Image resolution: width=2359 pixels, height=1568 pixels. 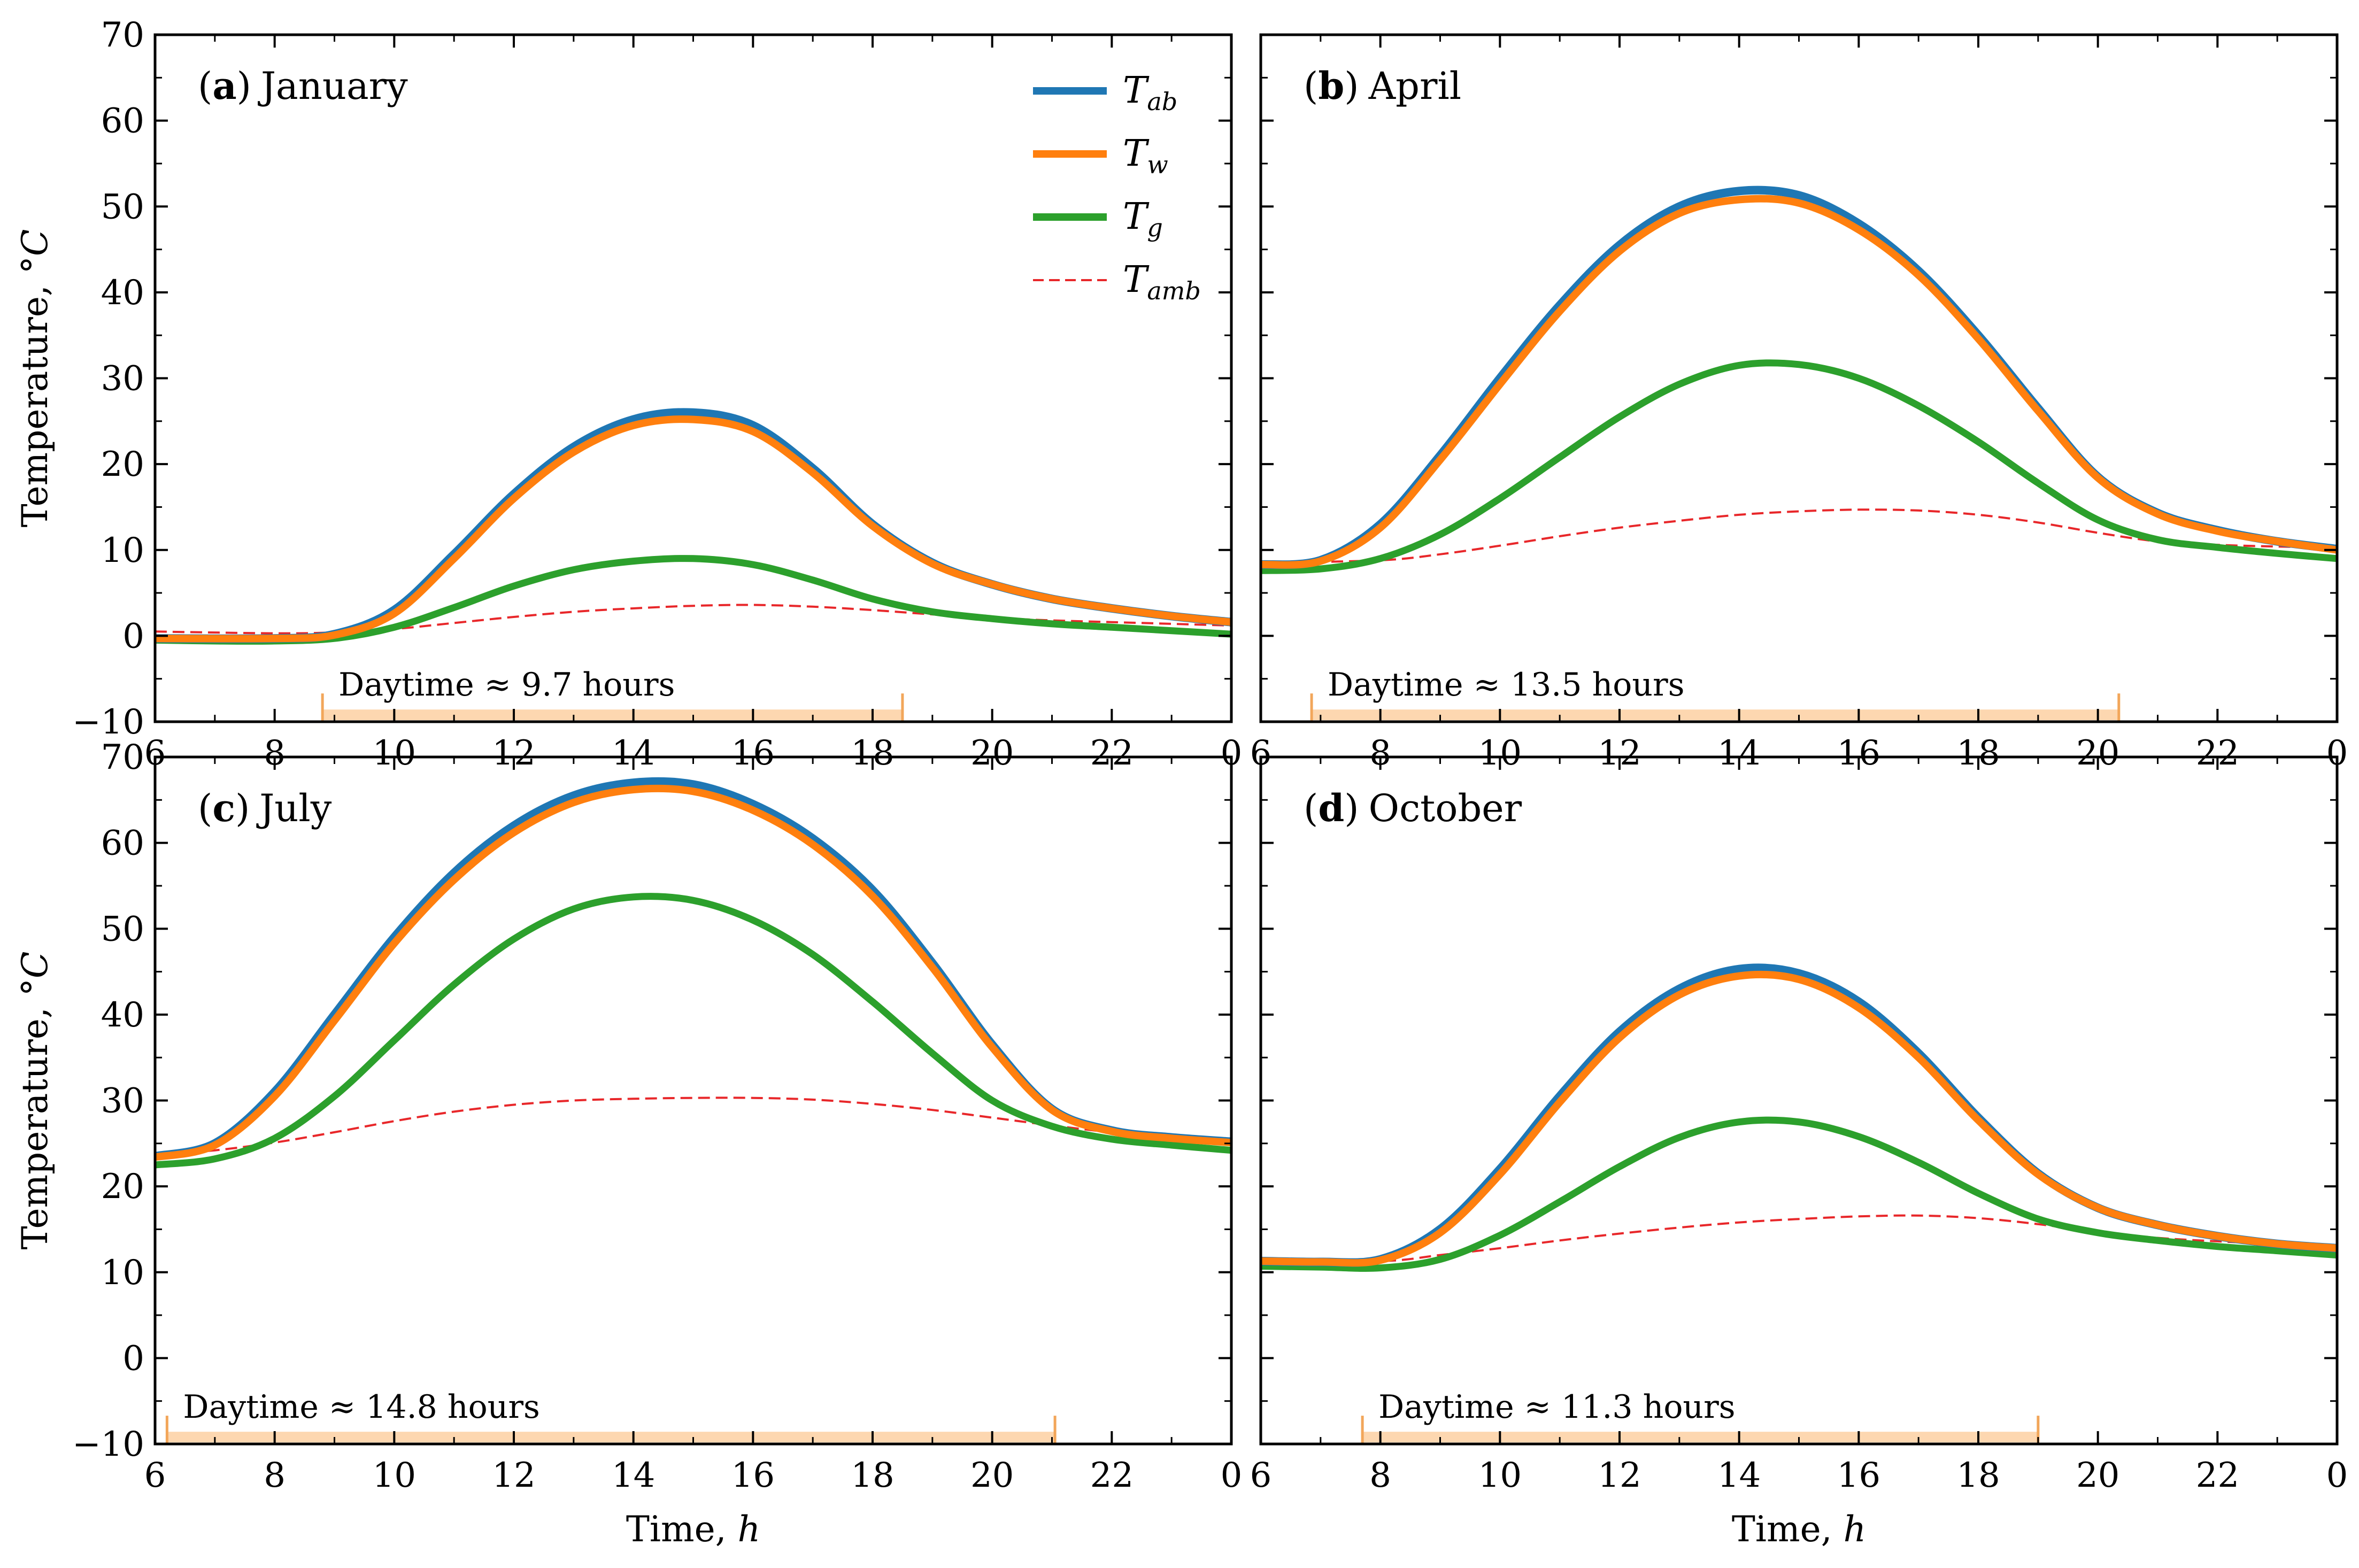 What do you see at coordinates (122, 1273) in the screenshot?
I see `y-tick-label: 10` at bounding box center [122, 1273].